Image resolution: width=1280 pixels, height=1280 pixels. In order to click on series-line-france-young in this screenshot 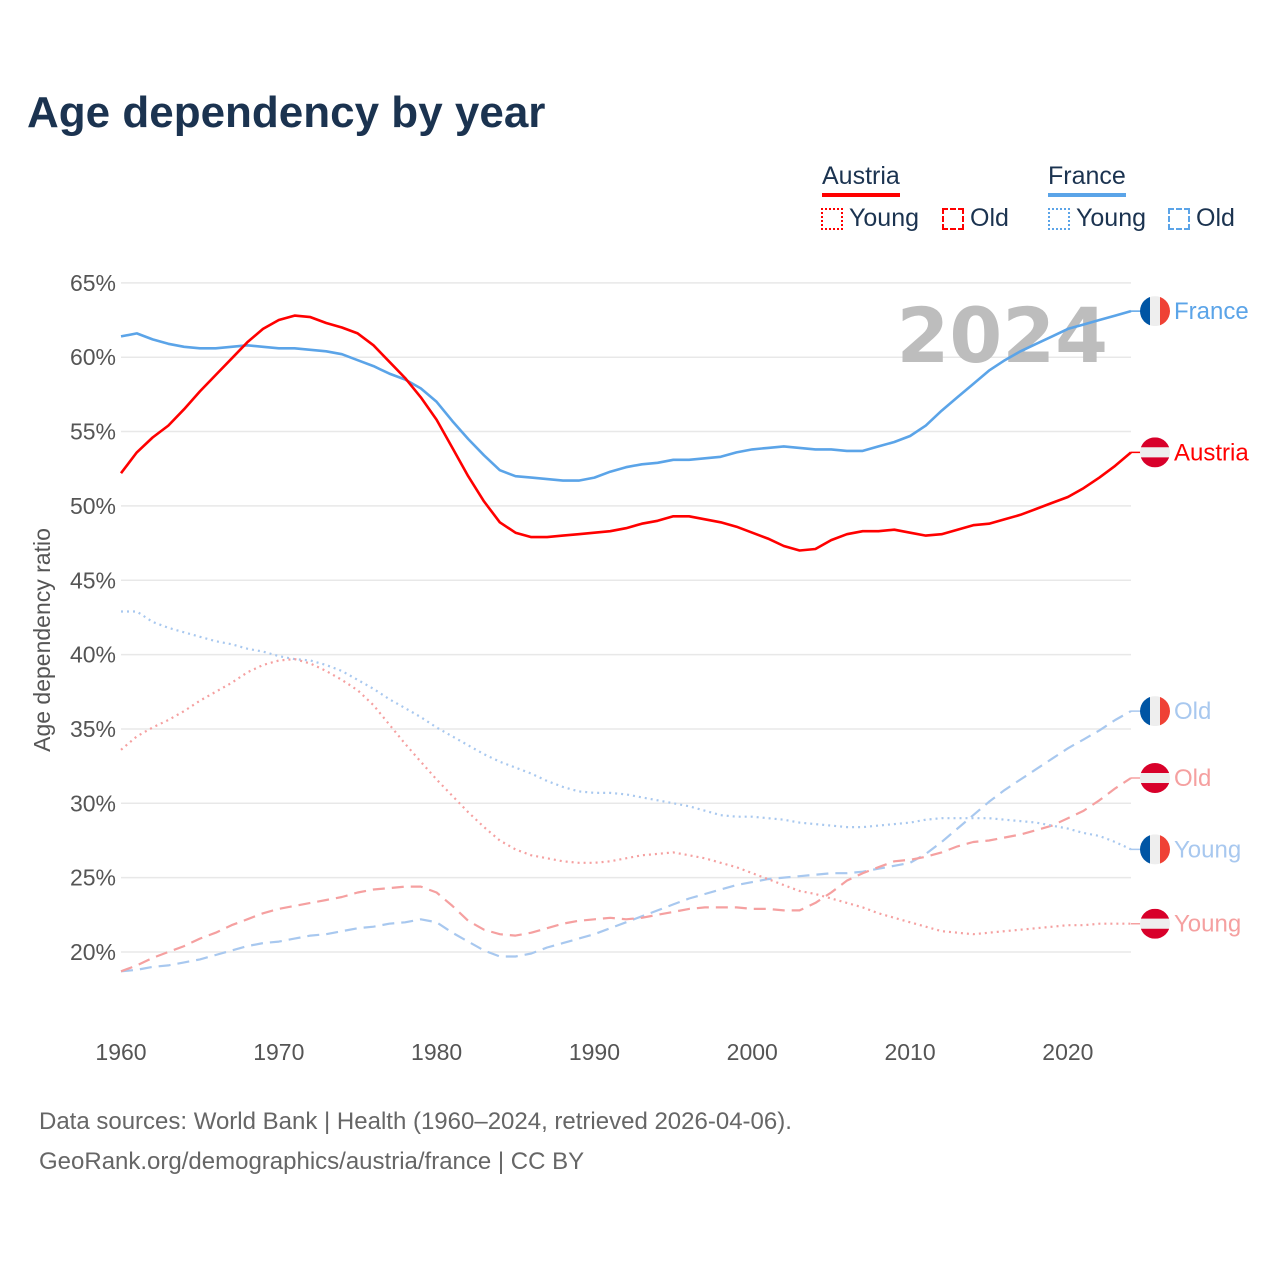, I will do `click(626, 730)`.